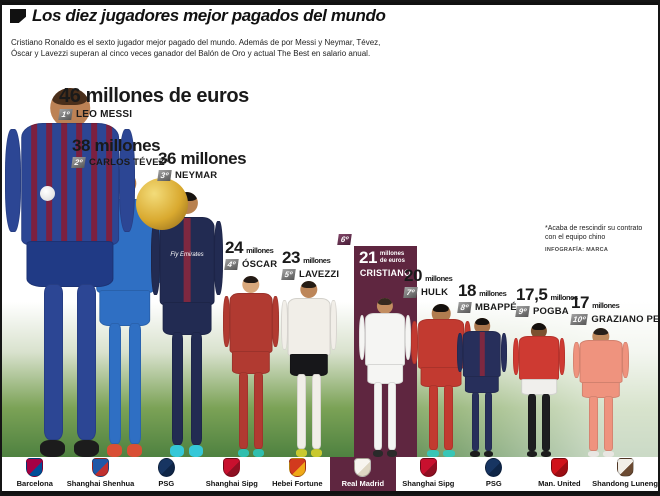 This screenshot has height=496, width=660. Describe the element at coordinates (330, 3) in the screenshot. I see `top-rule` at that location.